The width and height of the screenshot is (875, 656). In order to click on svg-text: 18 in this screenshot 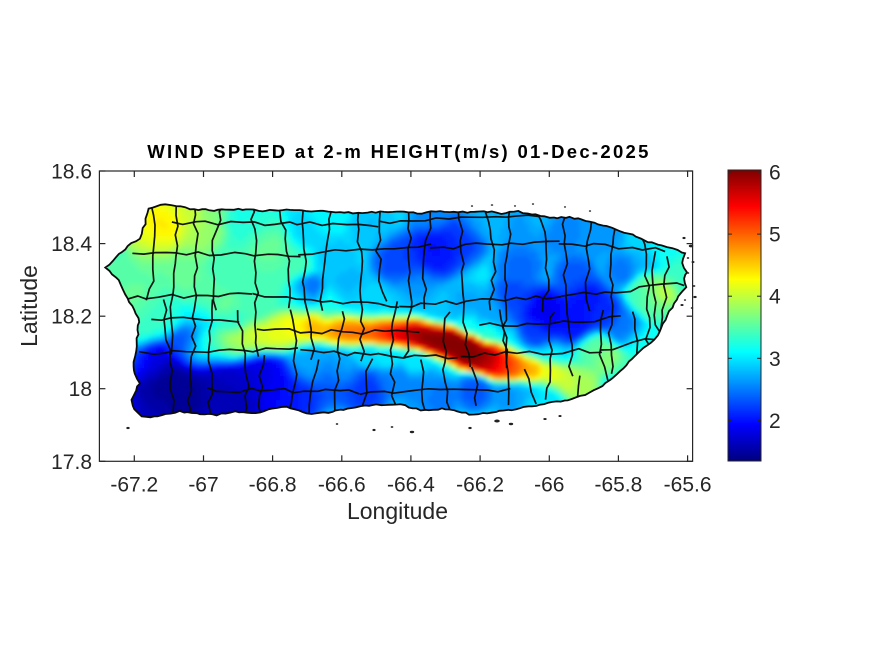, I will do `click(80, 389)`.